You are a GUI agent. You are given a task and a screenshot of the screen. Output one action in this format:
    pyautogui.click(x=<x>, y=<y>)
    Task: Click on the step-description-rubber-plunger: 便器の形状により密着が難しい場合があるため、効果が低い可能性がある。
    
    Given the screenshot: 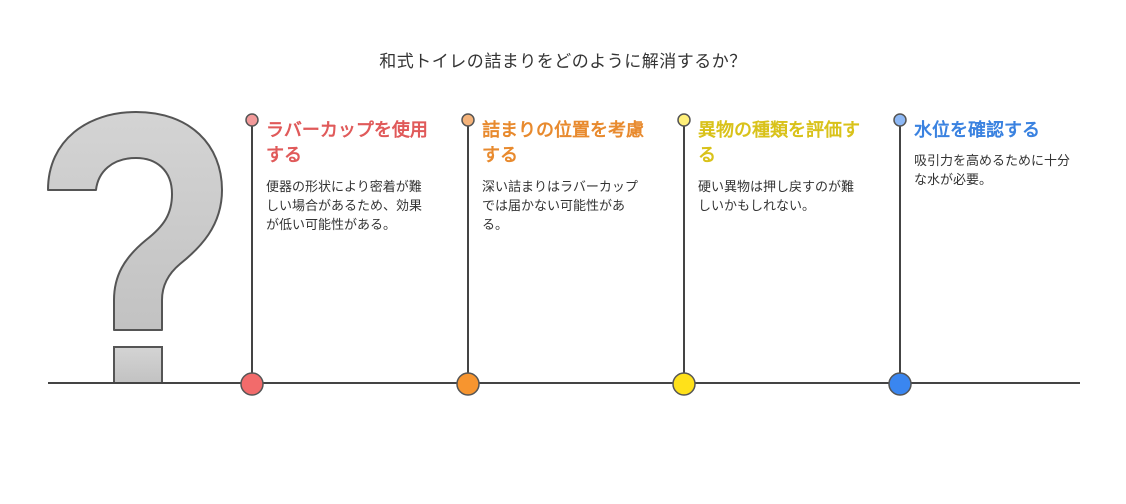 What is the action you would take?
    pyautogui.click(x=344, y=206)
    